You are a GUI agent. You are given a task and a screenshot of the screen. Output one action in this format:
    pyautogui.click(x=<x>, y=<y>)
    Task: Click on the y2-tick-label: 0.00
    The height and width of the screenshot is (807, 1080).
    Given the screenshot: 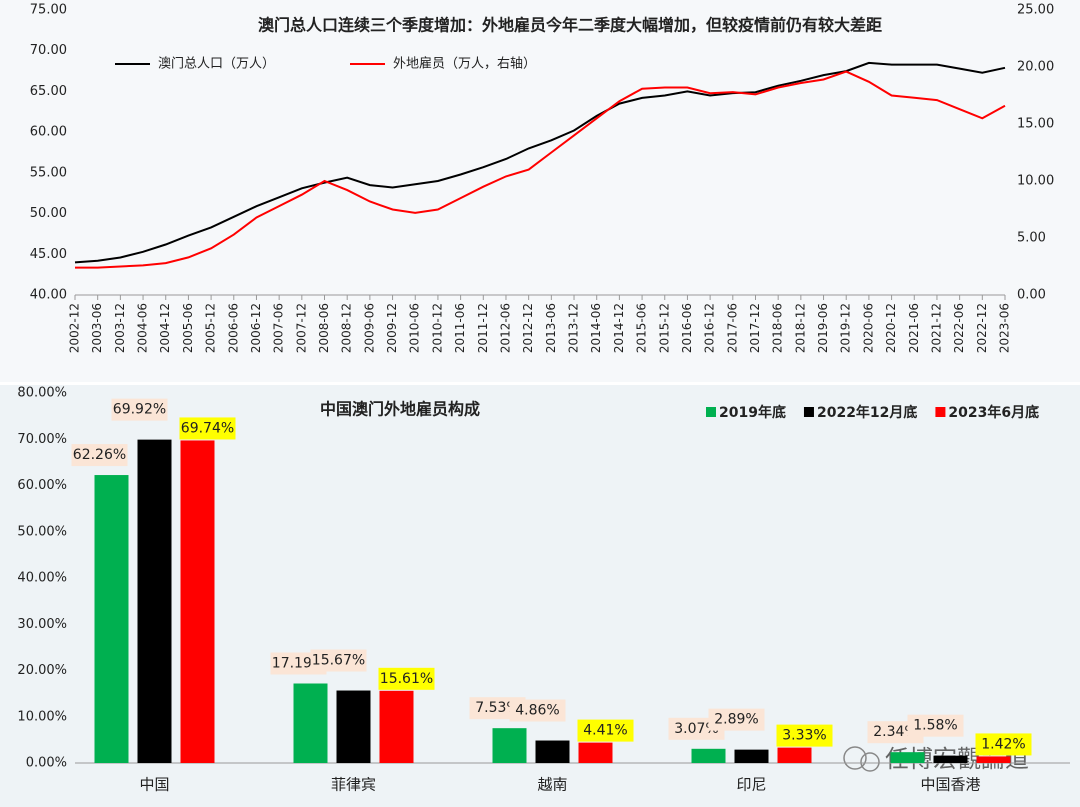 What is the action you would take?
    pyautogui.click(x=1031, y=295)
    